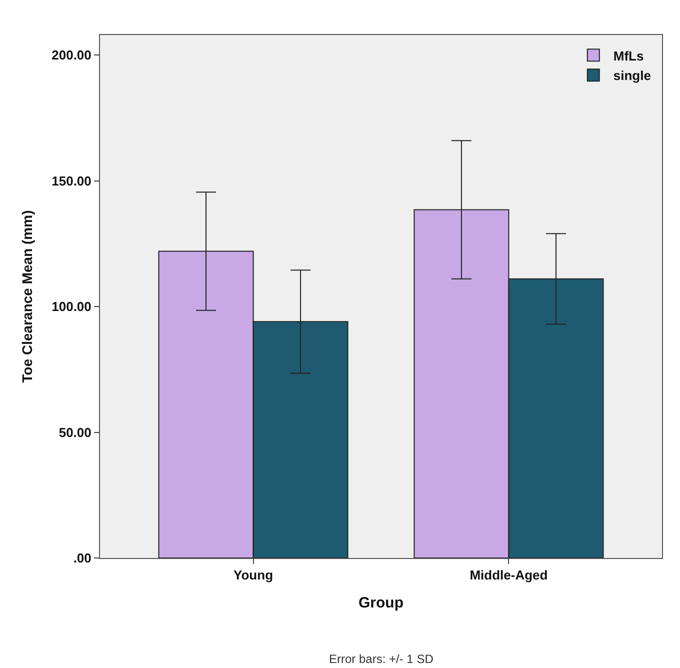 Image resolution: width=680 pixels, height=668 pixels. I want to click on legend-label: MfLs, so click(628, 56).